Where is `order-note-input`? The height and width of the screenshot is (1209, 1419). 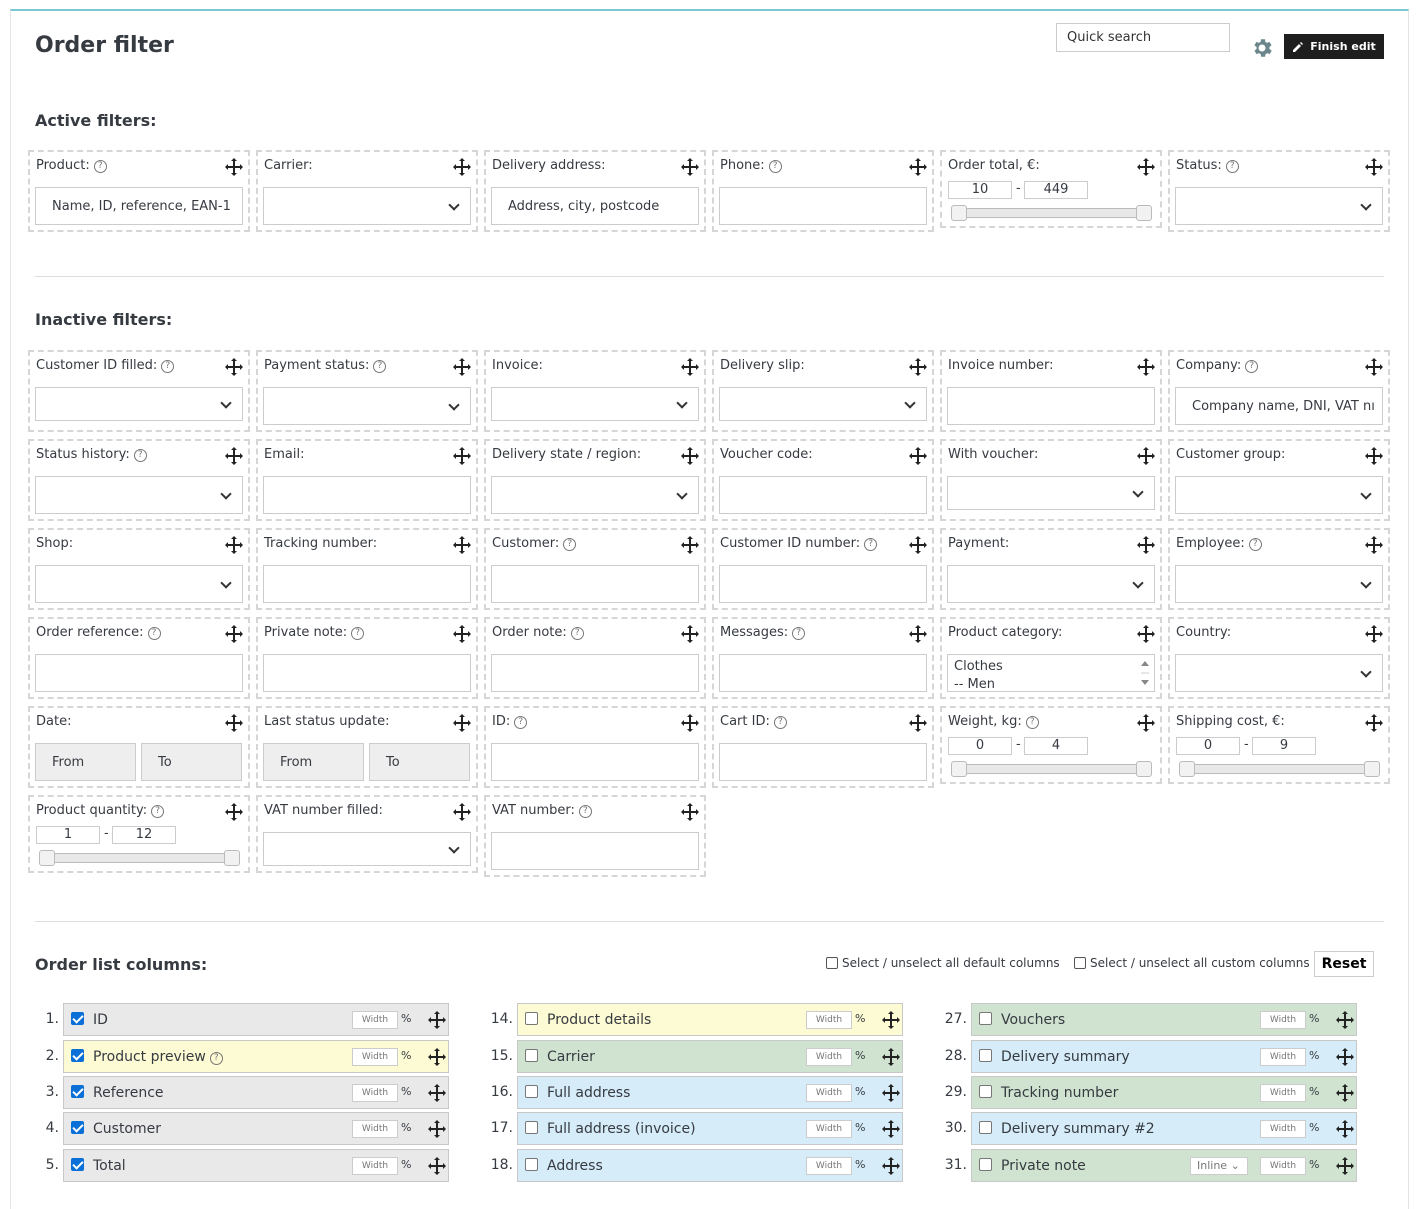 order-note-input is located at coordinates (595, 673).